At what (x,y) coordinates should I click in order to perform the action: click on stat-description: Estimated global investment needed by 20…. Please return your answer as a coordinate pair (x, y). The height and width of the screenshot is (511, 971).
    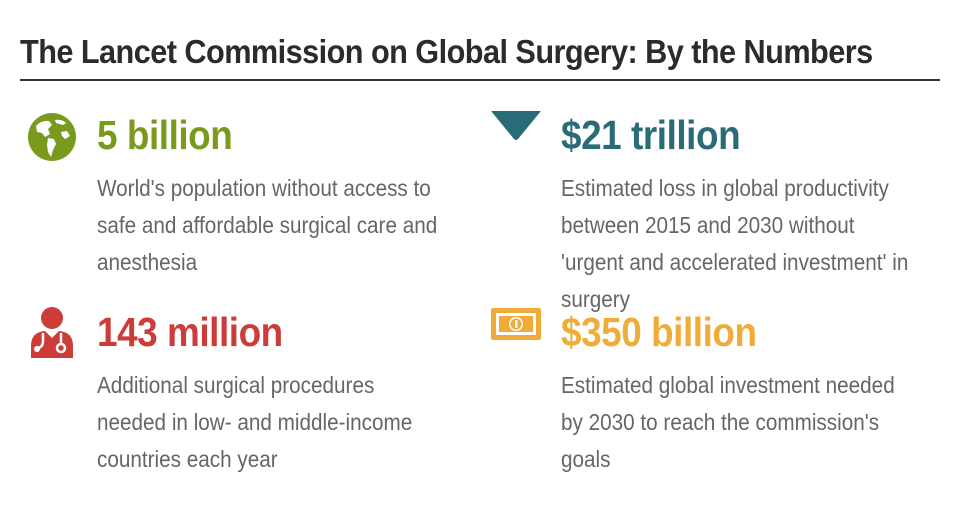
    Looking at the image, I should click on (728, 422).